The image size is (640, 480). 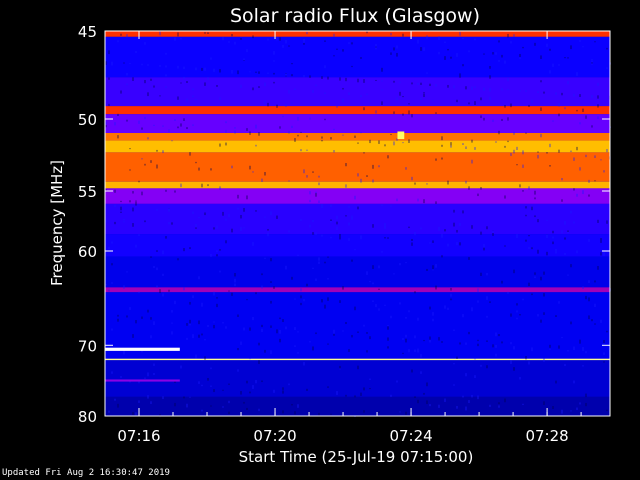 I want to click on y-axis-label: Frequency [MHz], so click(x=57, y=223).